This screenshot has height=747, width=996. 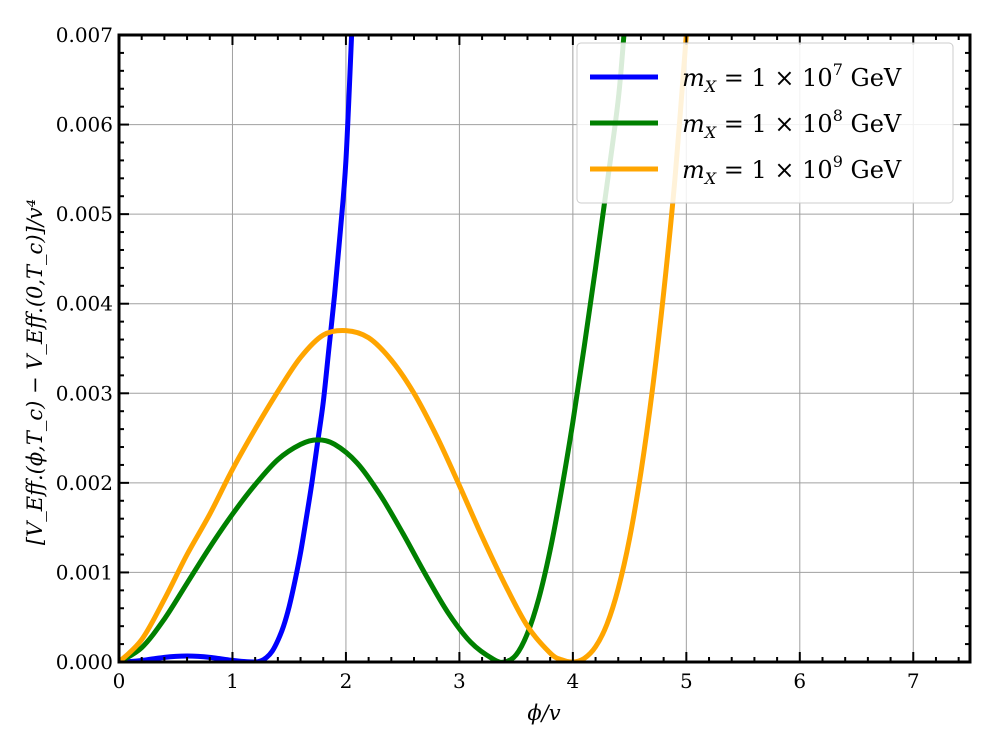 What do you see at coordinates (84, 483) in the screenshot?
I see `y-tick-label: 0.002` at bounding box center [84, 483].